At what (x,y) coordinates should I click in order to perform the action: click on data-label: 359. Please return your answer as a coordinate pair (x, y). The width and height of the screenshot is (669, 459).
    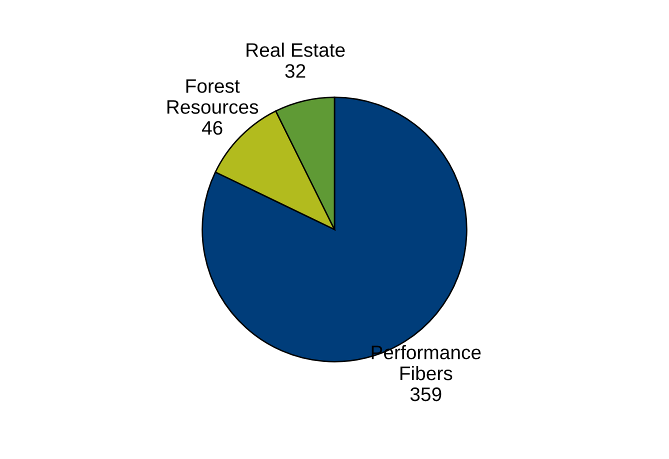
    Looking at the image, I should click on (426, 394).